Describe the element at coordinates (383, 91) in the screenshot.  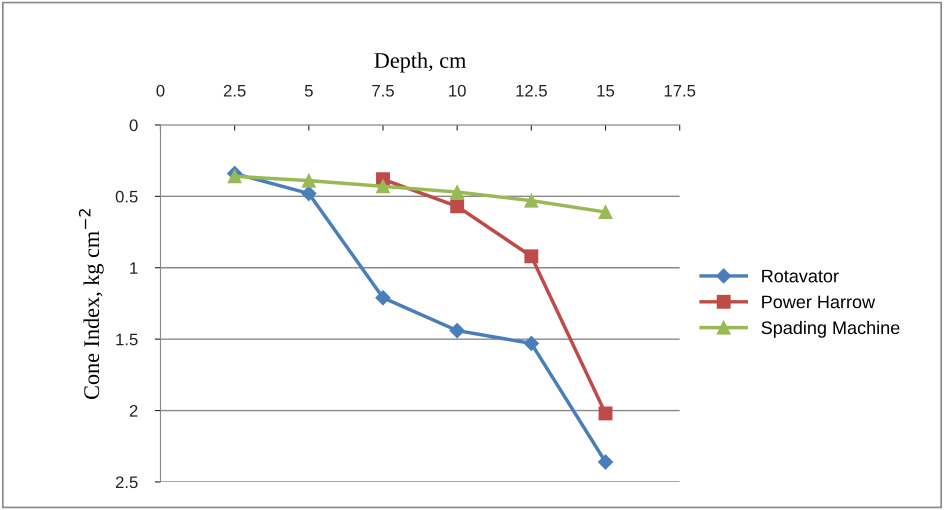
I see `x-tick-label: 7.5` at that location.